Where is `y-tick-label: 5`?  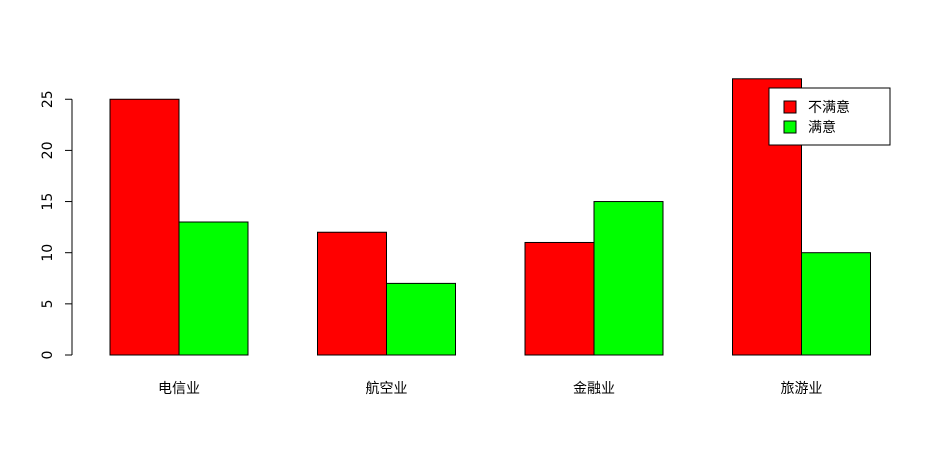 y-tick-label: 5 is located at coordinates (48, 303).